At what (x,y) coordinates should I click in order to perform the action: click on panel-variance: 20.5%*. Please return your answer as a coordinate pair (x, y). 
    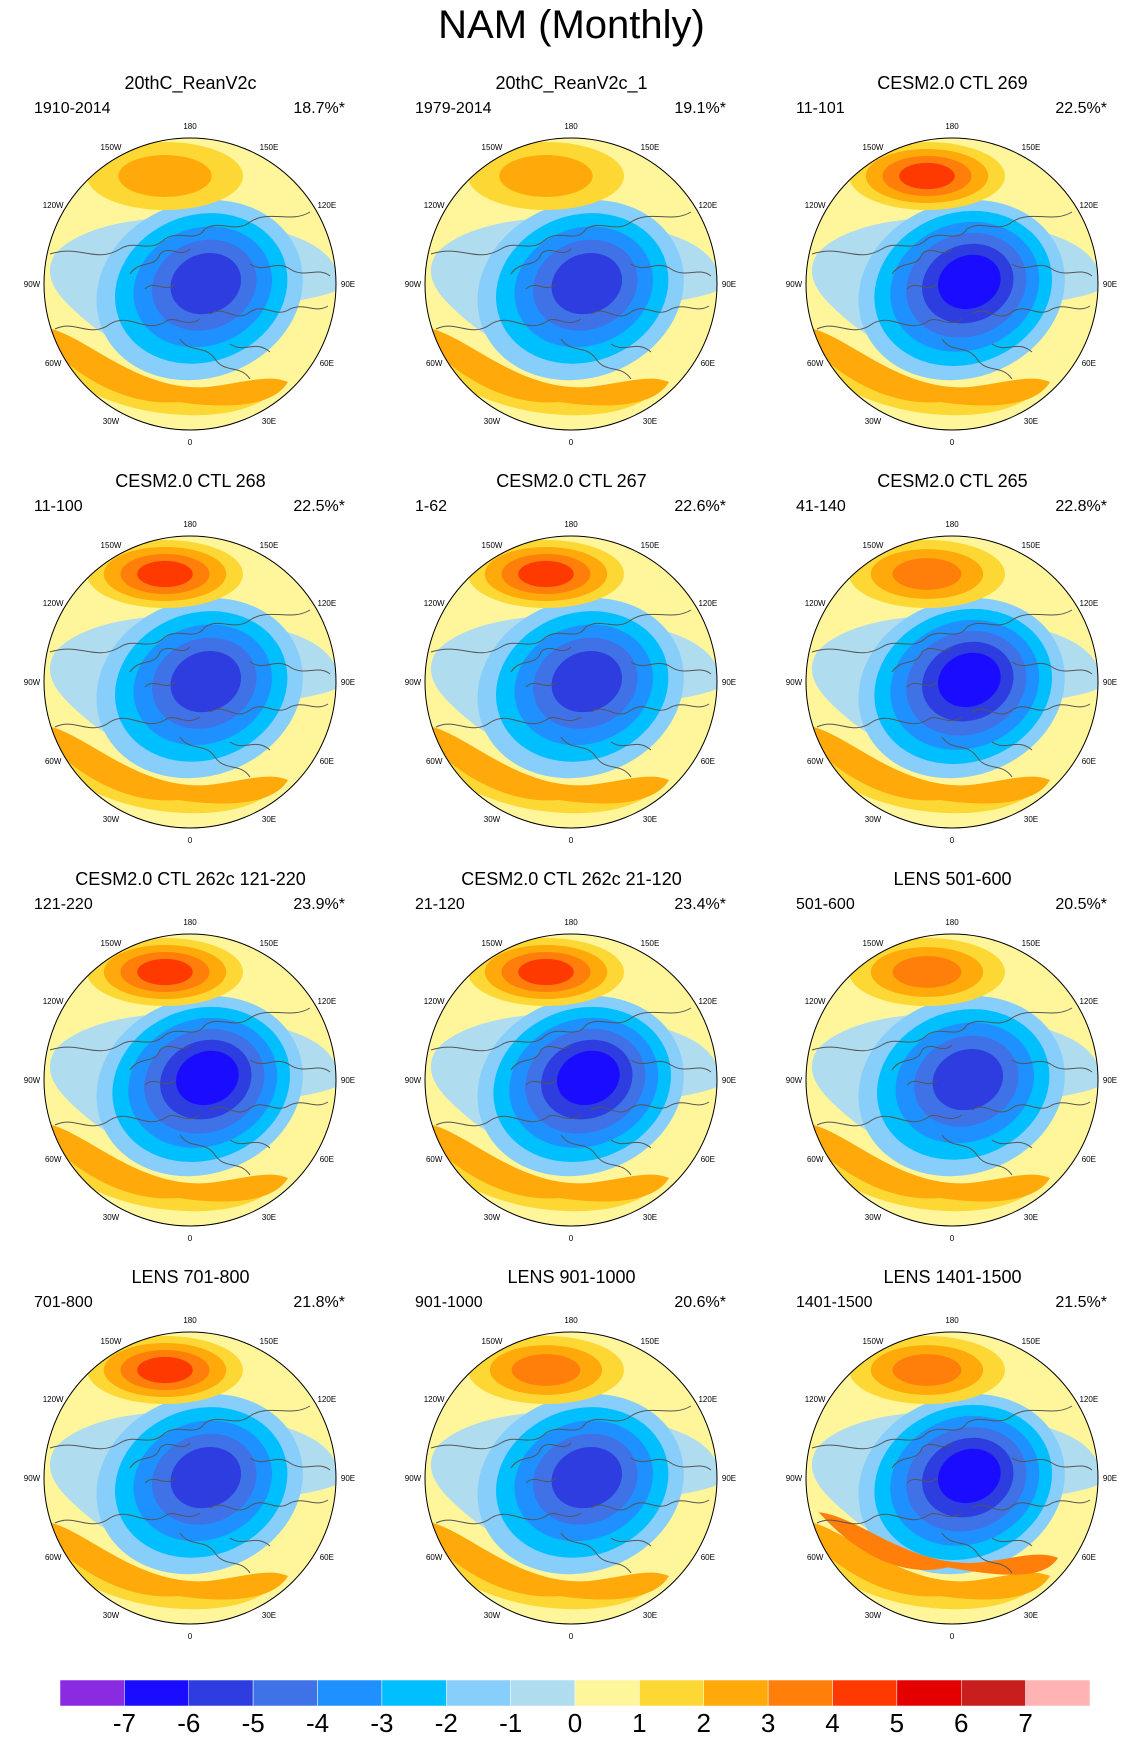
    Looking at the image, I should click on (1081, 904).